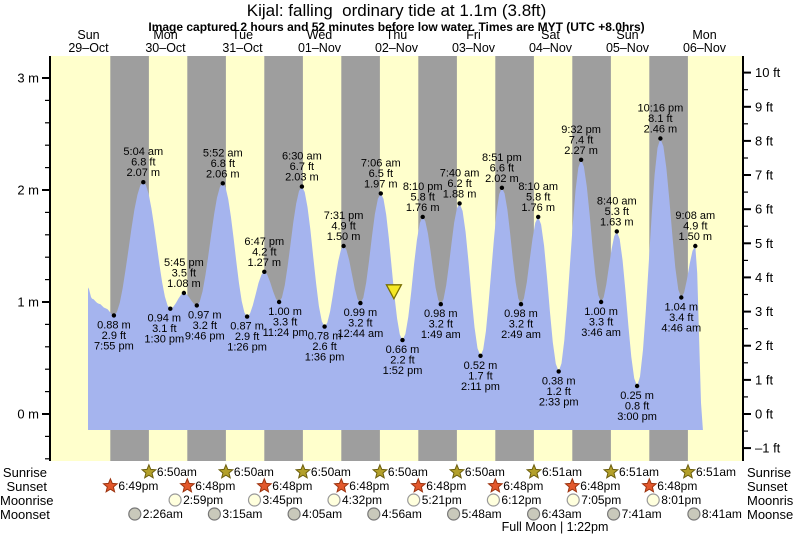 The width and height of the screenshot is (793, 538). I want to click on axis-tick-label-ft: 6 ft, so click(764, 209).